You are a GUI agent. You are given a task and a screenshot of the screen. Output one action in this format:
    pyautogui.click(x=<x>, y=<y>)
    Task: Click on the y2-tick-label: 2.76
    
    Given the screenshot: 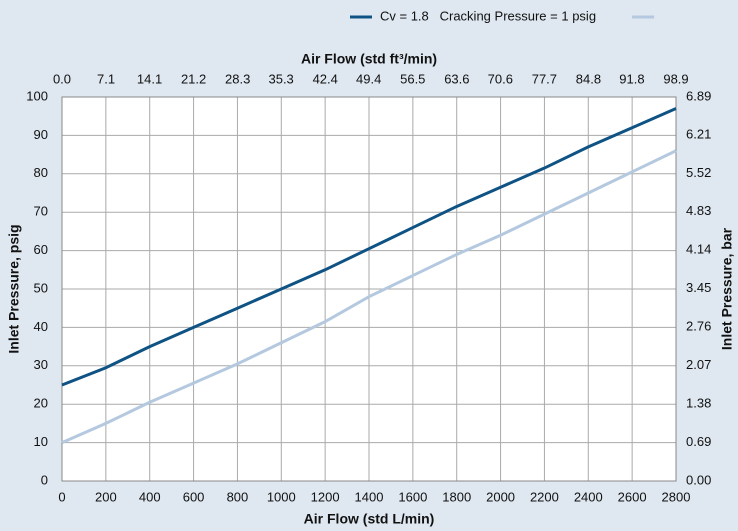 What is the action you would take?
    pyautogui.click(x=698, y=326)
    